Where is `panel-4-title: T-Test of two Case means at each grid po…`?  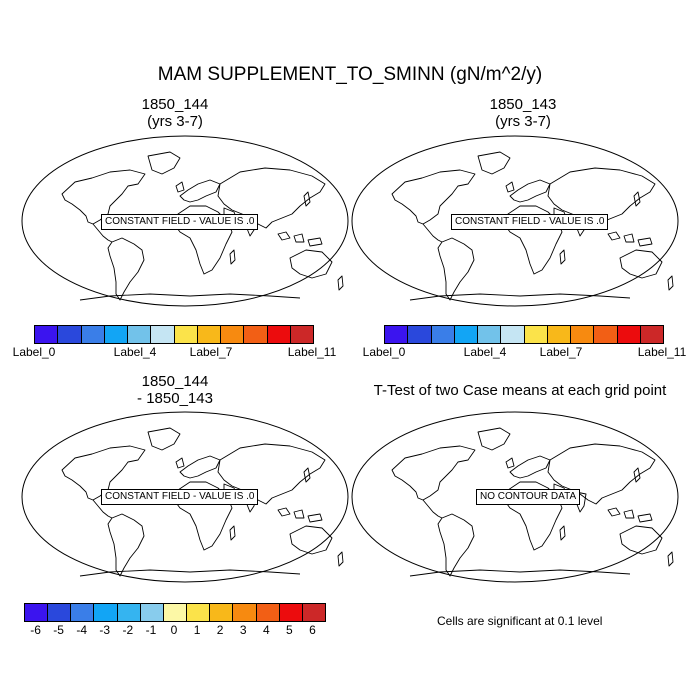 panel-4-title: T-Test of two Case means at each grid po… is located at coordinates (520, 390).